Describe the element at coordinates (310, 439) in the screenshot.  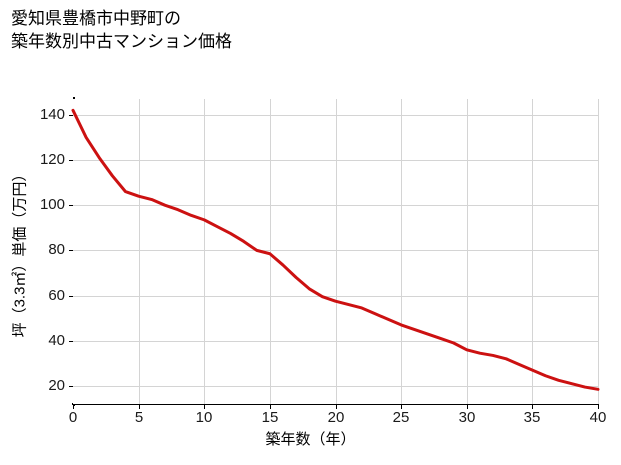
I see `x-axis-title: 築年数（年）` at that location.